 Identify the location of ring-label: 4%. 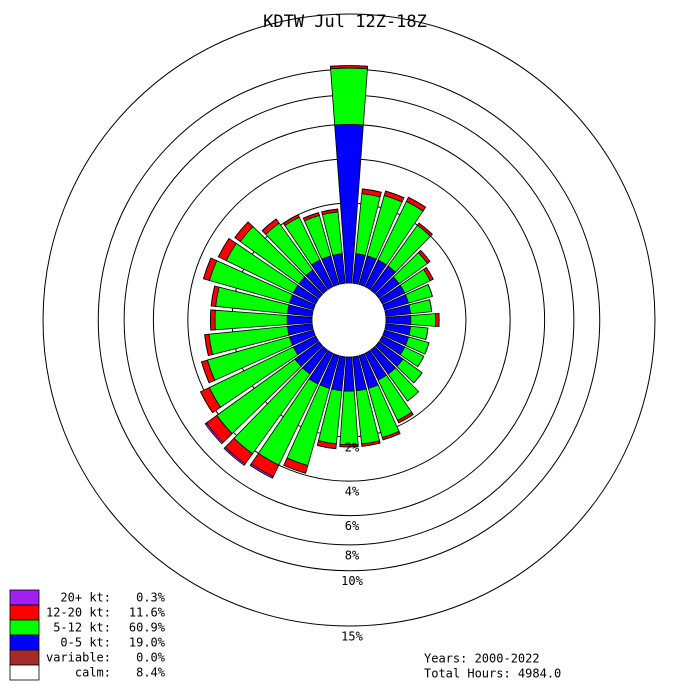
(352, 492).